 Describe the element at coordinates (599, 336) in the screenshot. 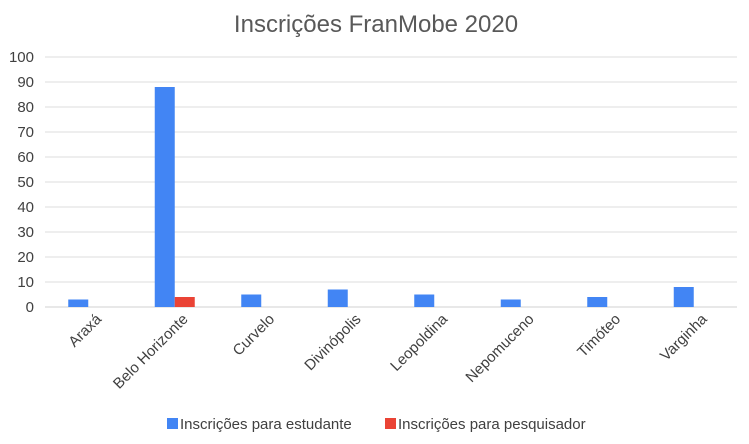

I see `x-tick-label: Timóteo` at that location.